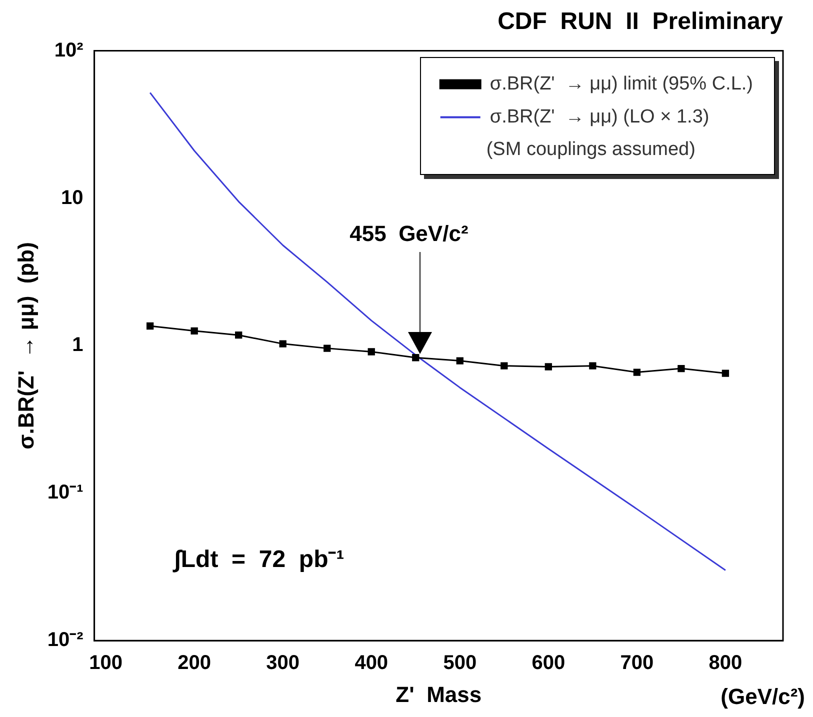 This screenshot has width=813, height=717. What do you see at coordinates (725, 663) in the screenshot?
I see `x-tick-label: 800` at bounding box center [725, 663].